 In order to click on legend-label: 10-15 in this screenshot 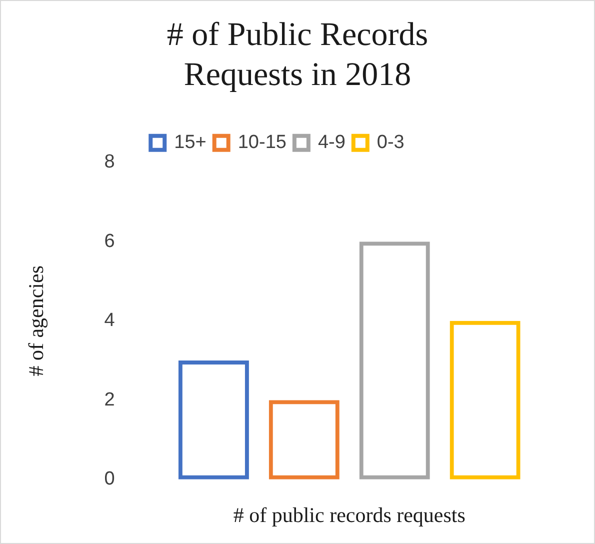, I will do `click(262, 143)`.